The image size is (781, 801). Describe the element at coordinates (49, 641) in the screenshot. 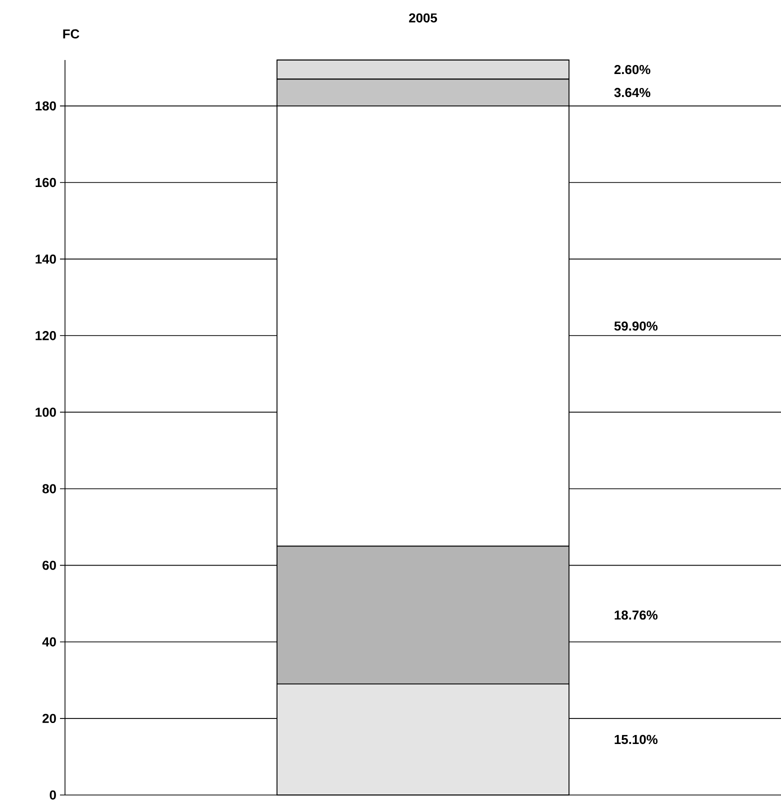

I see `y-tick-label: 40` at that location.